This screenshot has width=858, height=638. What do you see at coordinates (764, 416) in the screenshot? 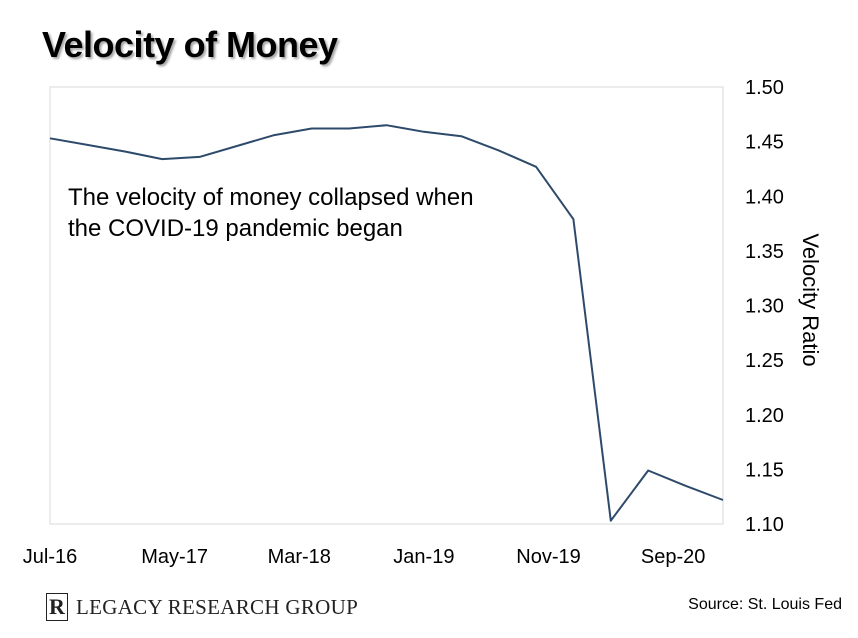
I see `y-tick-label-1.20: 1.20` at bounding box center [764, 416].